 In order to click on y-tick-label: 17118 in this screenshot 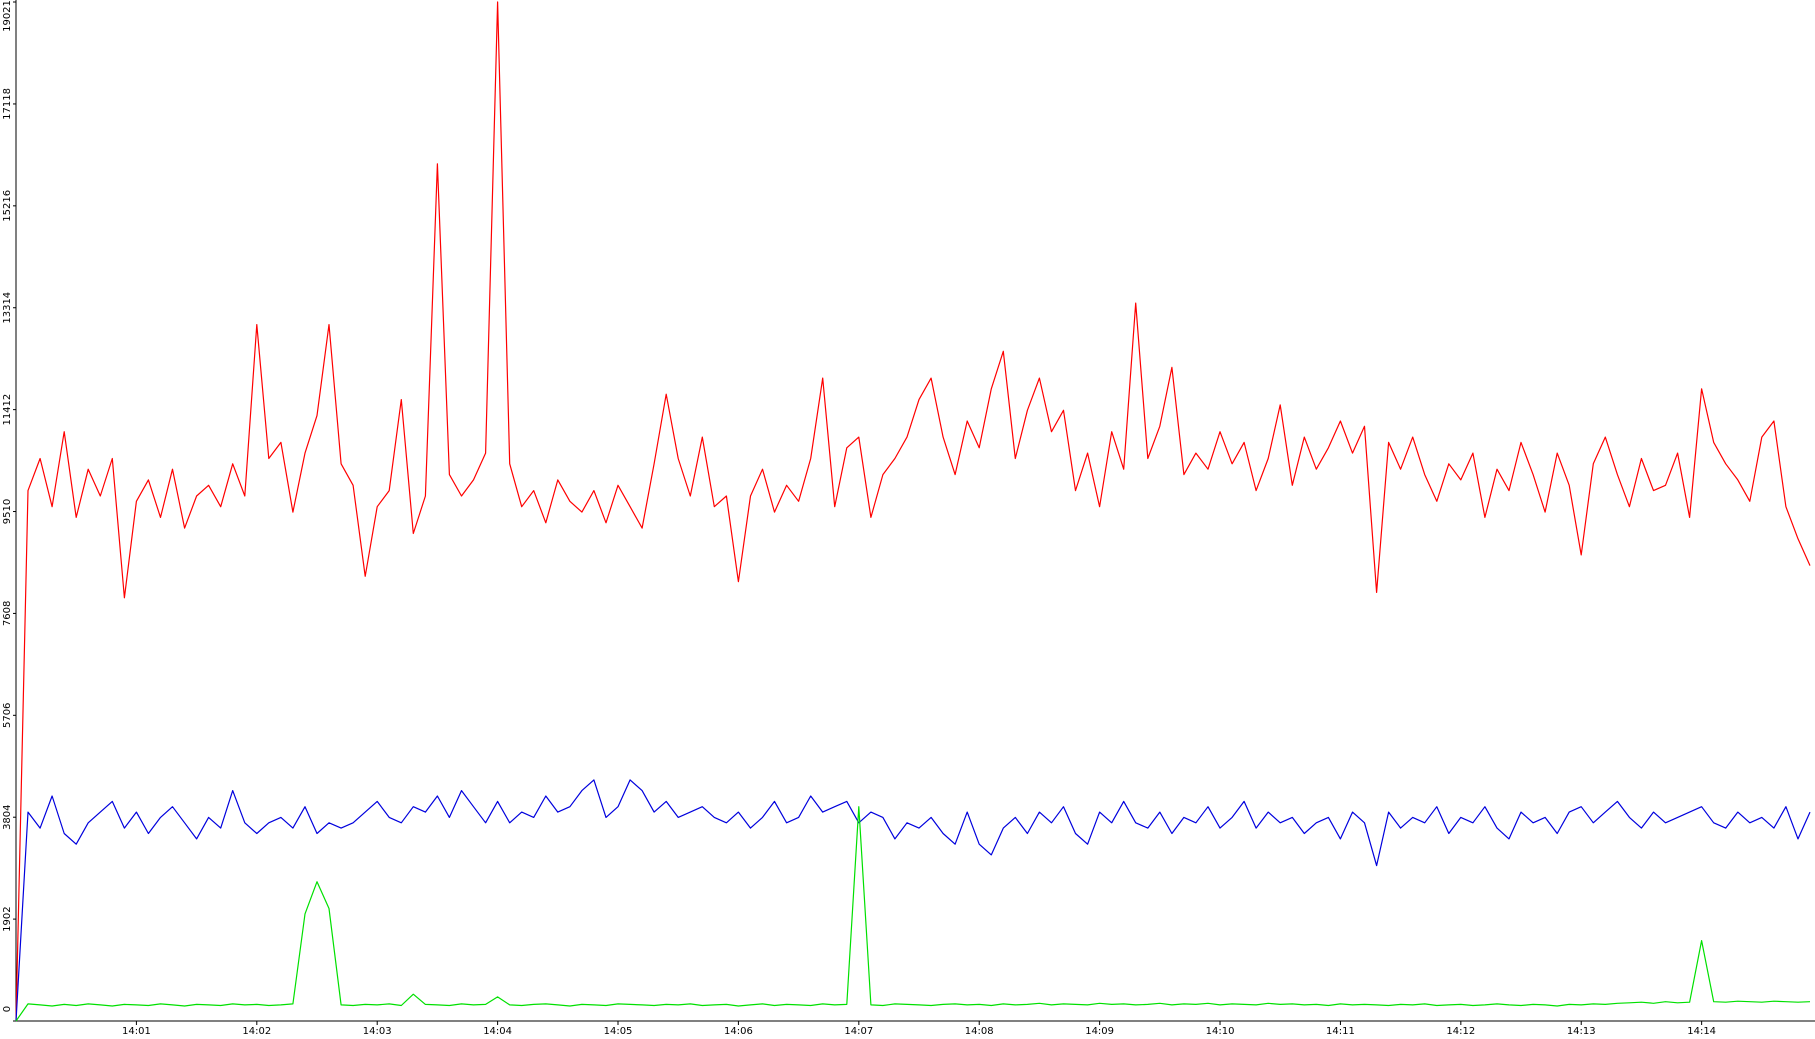, I will do `click(7, 104)`.